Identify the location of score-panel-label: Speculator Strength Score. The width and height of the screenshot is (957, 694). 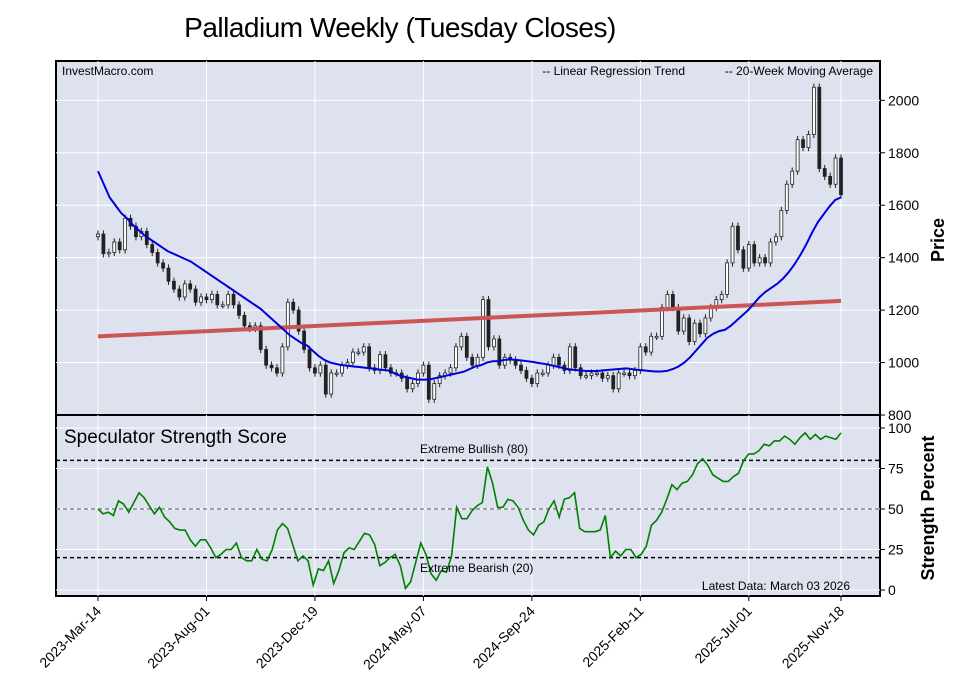
(175, 437).